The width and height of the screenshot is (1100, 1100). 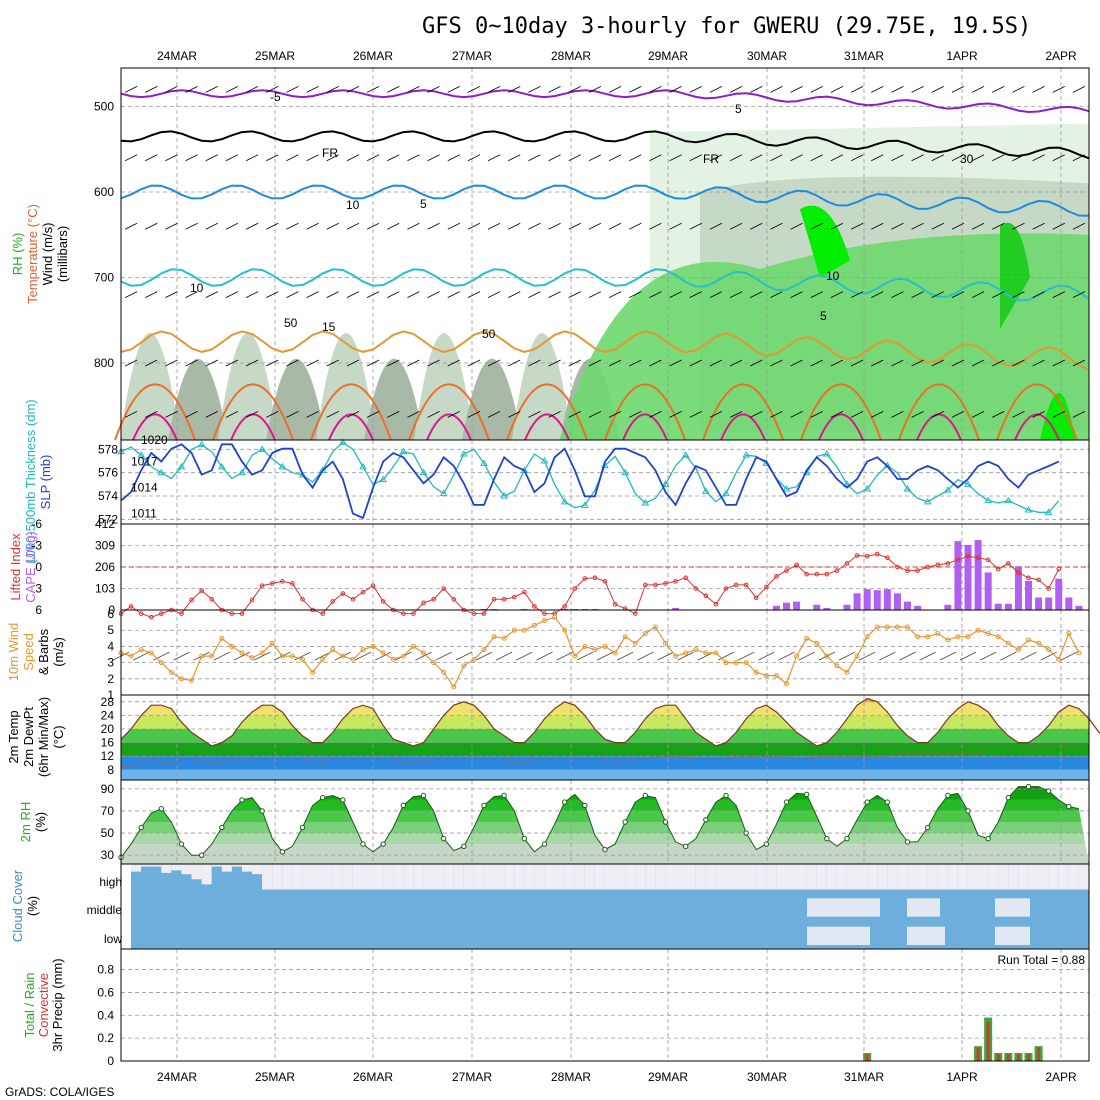 What do you see at coordinates (275, 97) in the screenshot?
I see `contour-label: -5` at bounding box center [275, 97].